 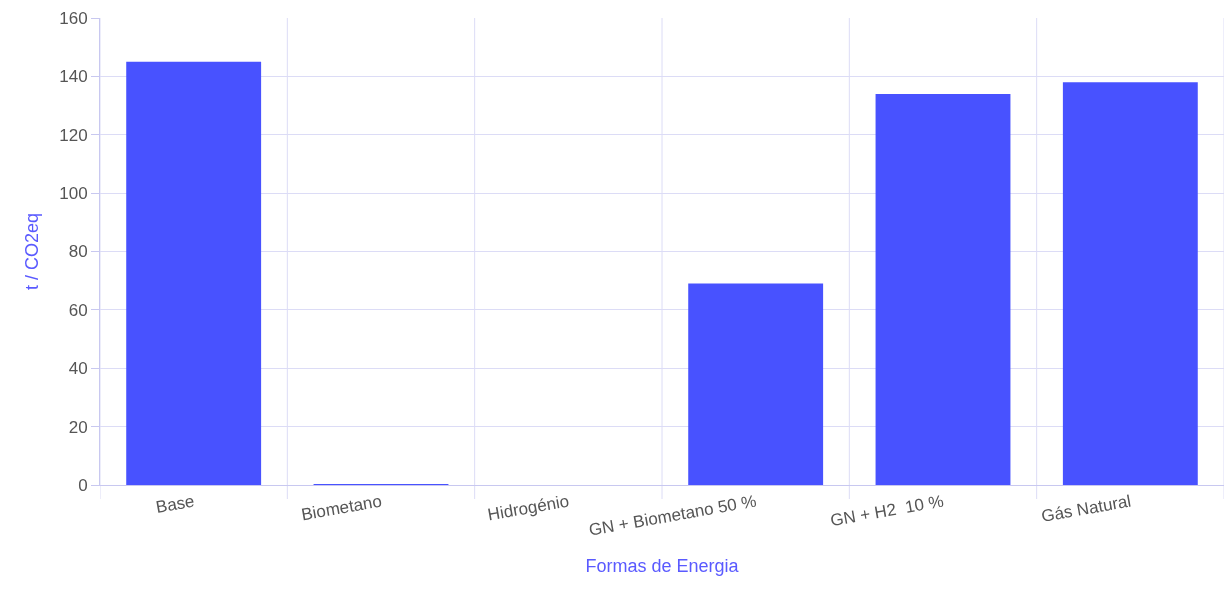 I want to click on y-tick-label: 160, so click(x=73, y=18).